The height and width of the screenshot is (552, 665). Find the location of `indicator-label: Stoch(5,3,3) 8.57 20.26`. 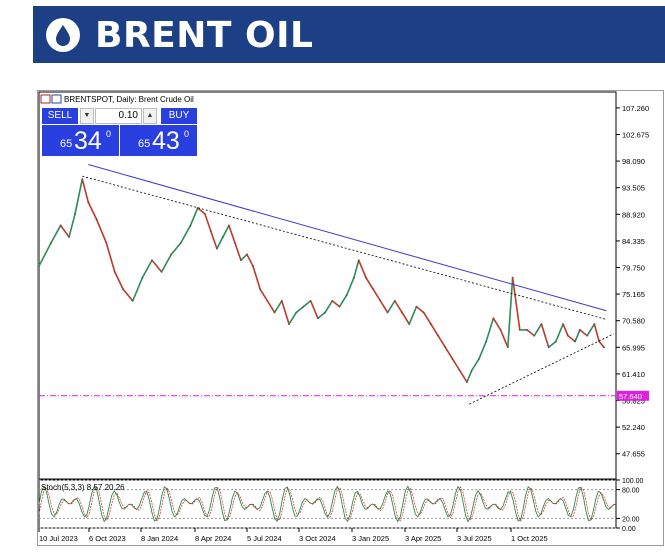

indicator-label: Stoch(5,3,3) 8.57 20.26 is located at coordinates (83, 487).